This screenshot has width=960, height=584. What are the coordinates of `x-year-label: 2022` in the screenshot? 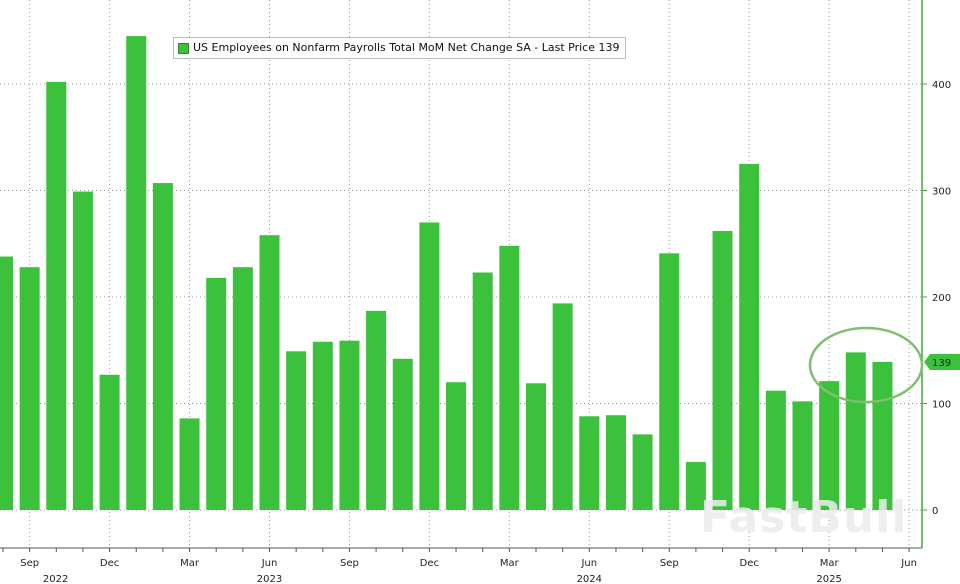 It's located at (55, 579).